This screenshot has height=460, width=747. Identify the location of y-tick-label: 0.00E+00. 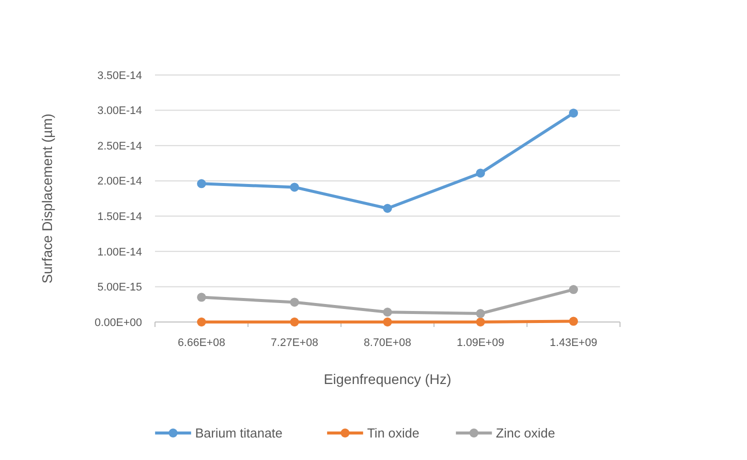
(118, 322).